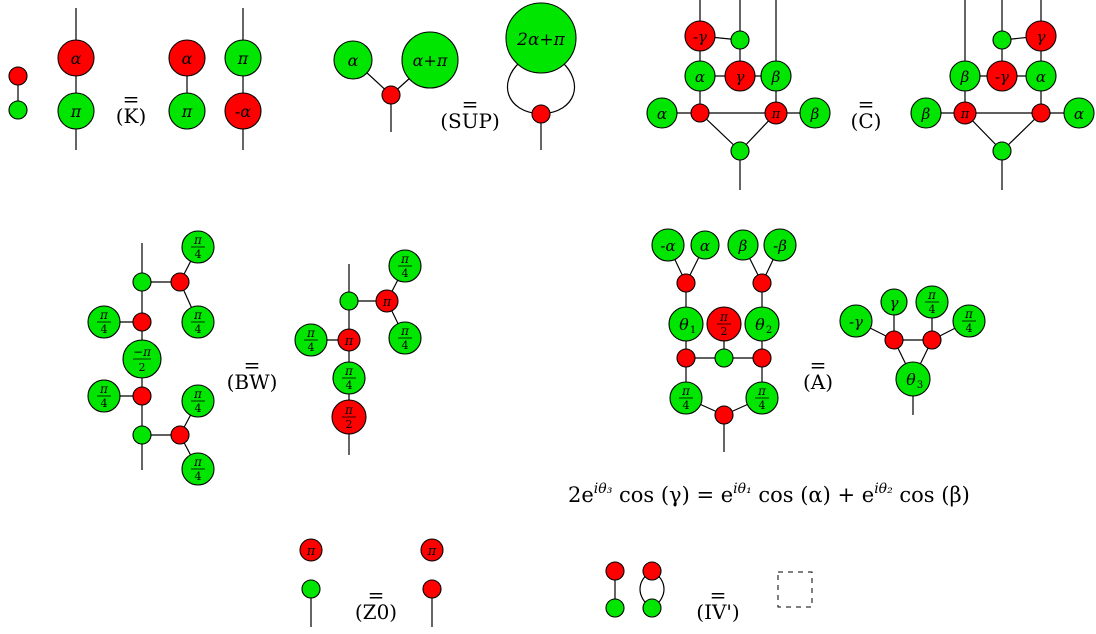 This screenshot has height=634, width=1096. What do you see at coordinates (717, 612) in the screenshot?
I see `rule-label-iv: (IV')` at bounding box center [717, 612].